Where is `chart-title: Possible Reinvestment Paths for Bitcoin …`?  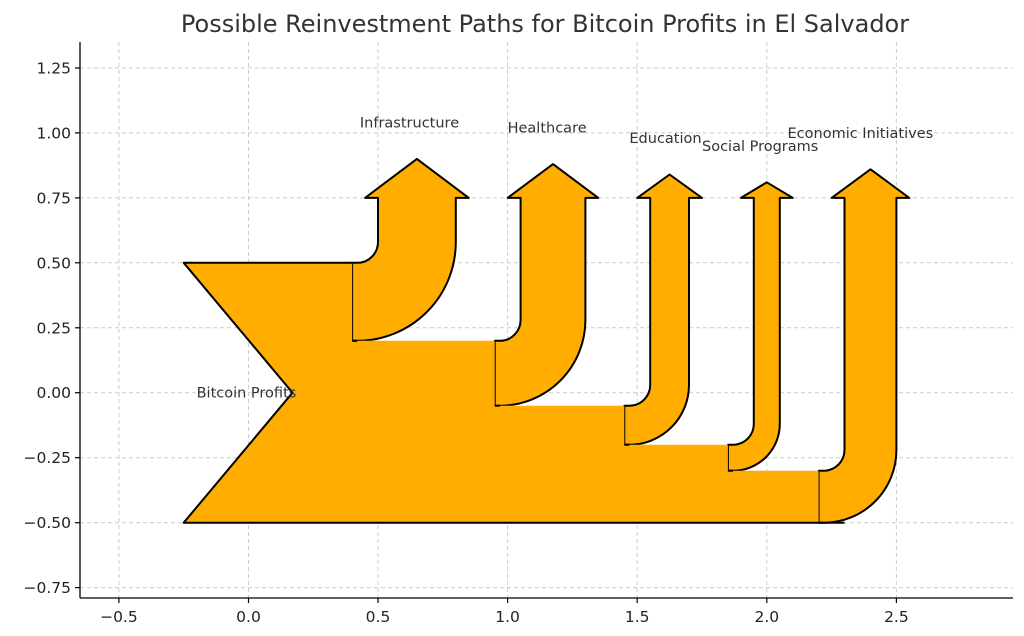
chart-title: Possible Reinvestment Paths for Bitcoin … is located at coordinates (545, 24).